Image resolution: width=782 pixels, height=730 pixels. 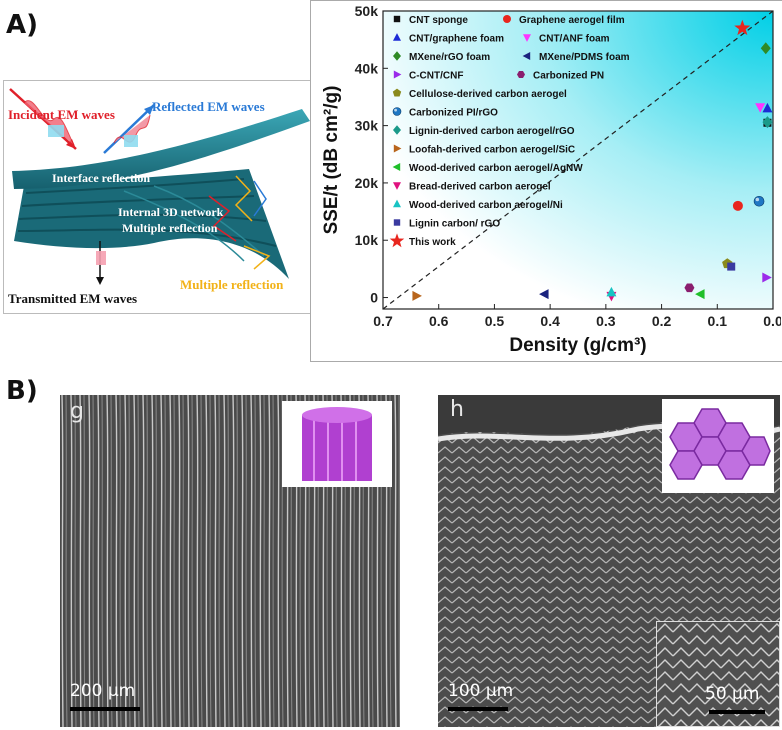 What do you see at coordinates (22, 391) in the screenshot?
I see `panel-label-b: B)` at bounding box center [22, 391].